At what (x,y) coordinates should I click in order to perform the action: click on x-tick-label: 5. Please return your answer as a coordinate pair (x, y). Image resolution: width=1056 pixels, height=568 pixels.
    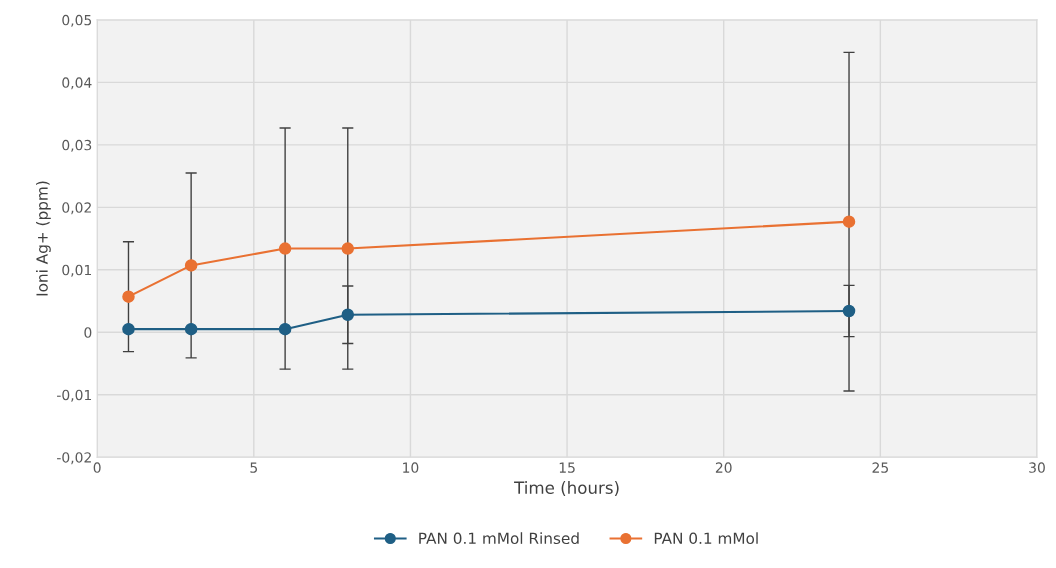
    Looking at the image, I should click on (253, 467).